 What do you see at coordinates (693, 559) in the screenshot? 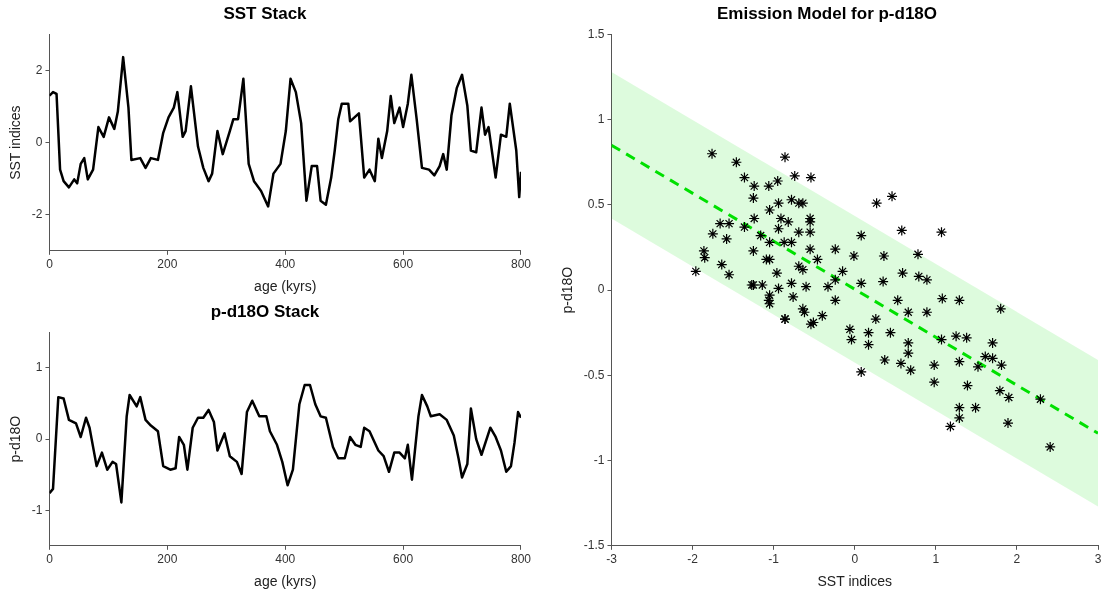
I see `x-tick-label: -2` at bounding box center [693, 559].